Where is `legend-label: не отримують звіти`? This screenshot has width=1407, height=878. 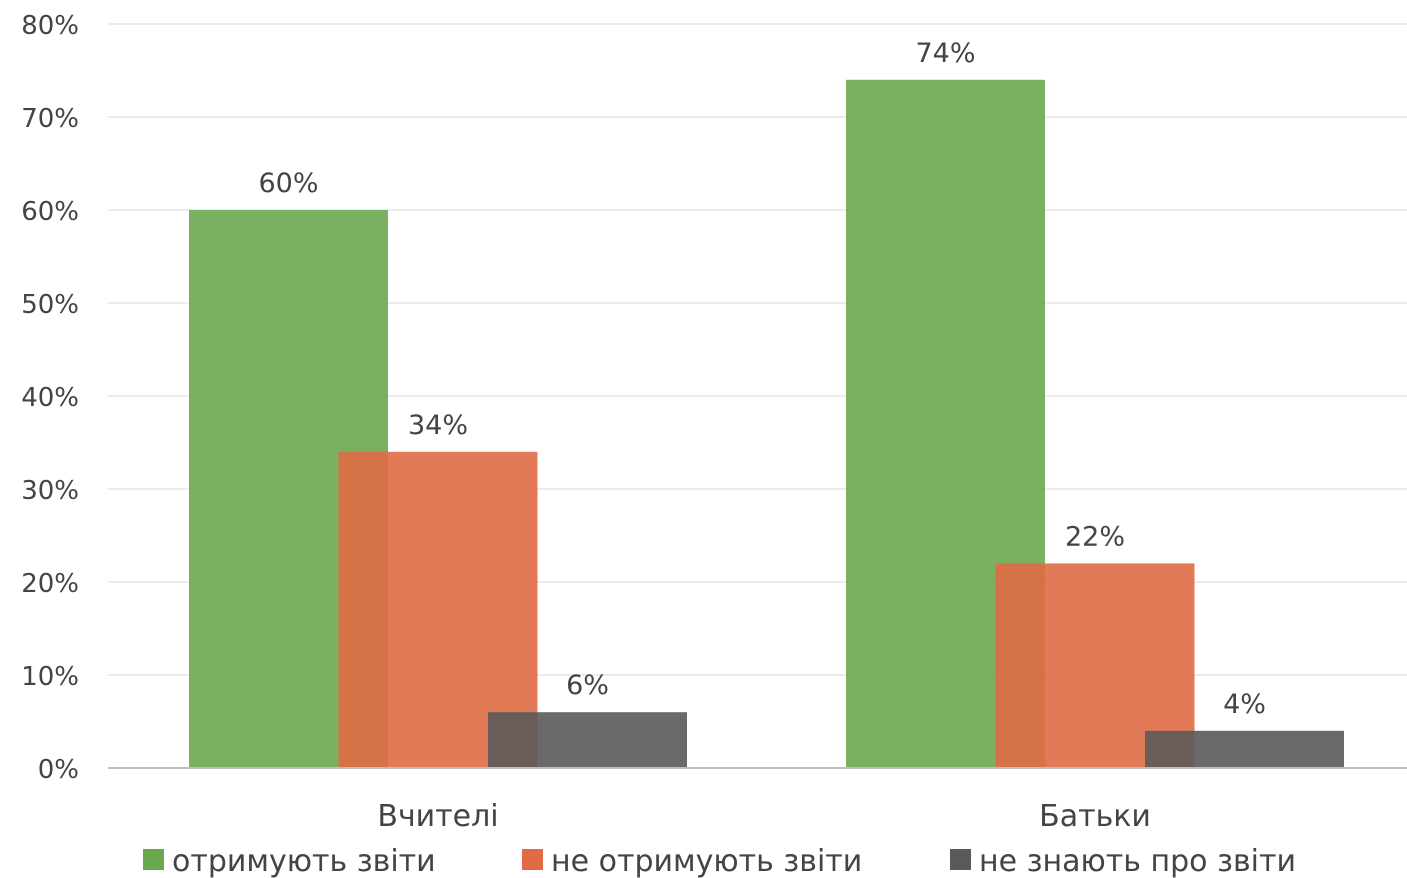 legend-label: не отримують звіти is located at coordinates (706, 861).